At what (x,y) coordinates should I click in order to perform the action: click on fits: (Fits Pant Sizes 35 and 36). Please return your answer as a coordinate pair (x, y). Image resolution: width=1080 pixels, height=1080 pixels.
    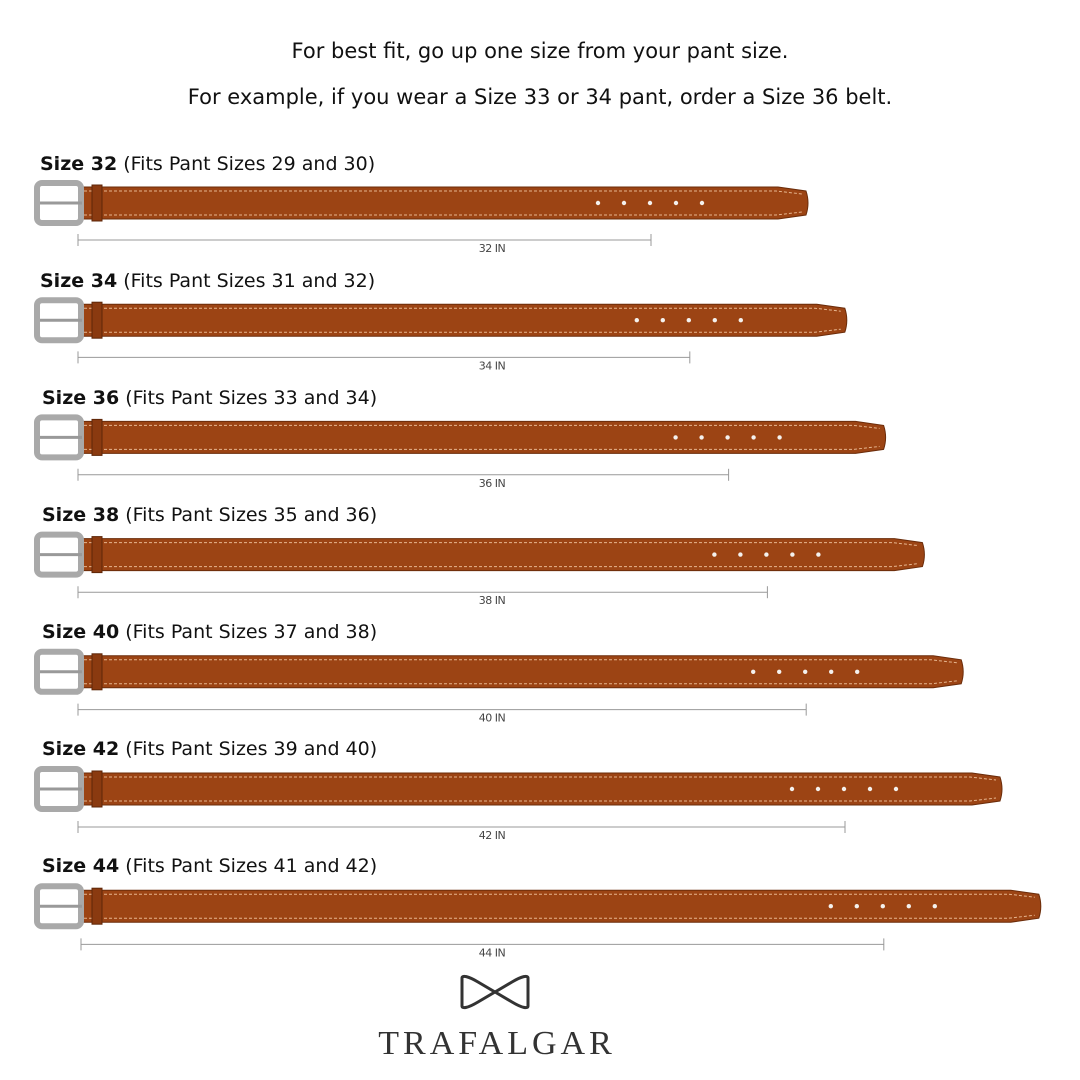
    Looking at the image, I should click on (251, 515).